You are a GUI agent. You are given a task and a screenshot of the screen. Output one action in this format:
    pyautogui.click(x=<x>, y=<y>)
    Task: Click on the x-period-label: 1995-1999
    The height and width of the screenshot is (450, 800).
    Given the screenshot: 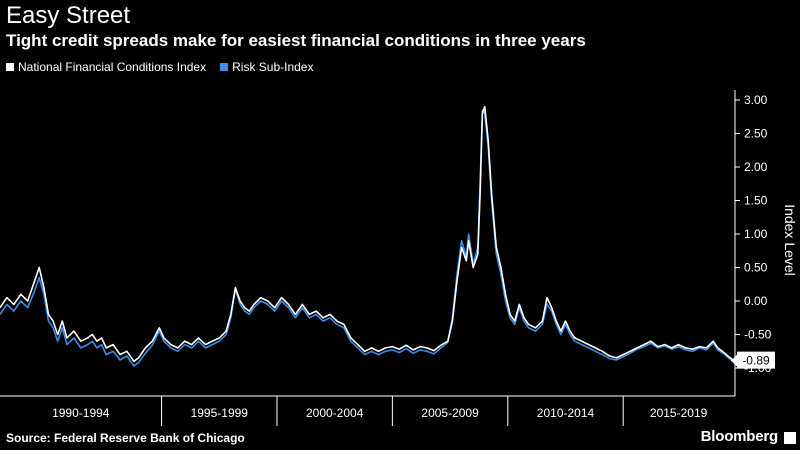 What is the action you would take?
    pyautogui.click(x=220, y=413)
    